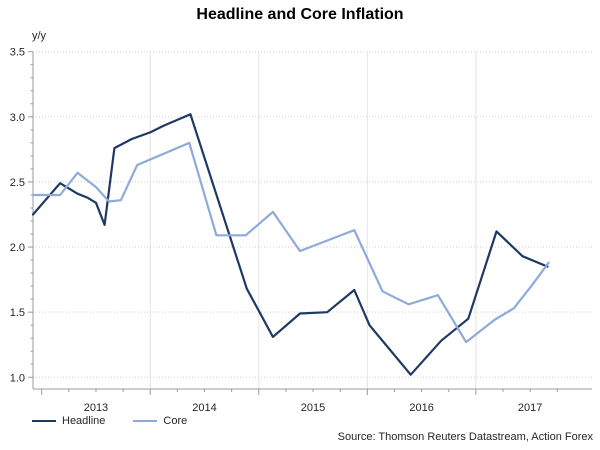  I want to click on svg-text: 2.0, so click(17, 248).